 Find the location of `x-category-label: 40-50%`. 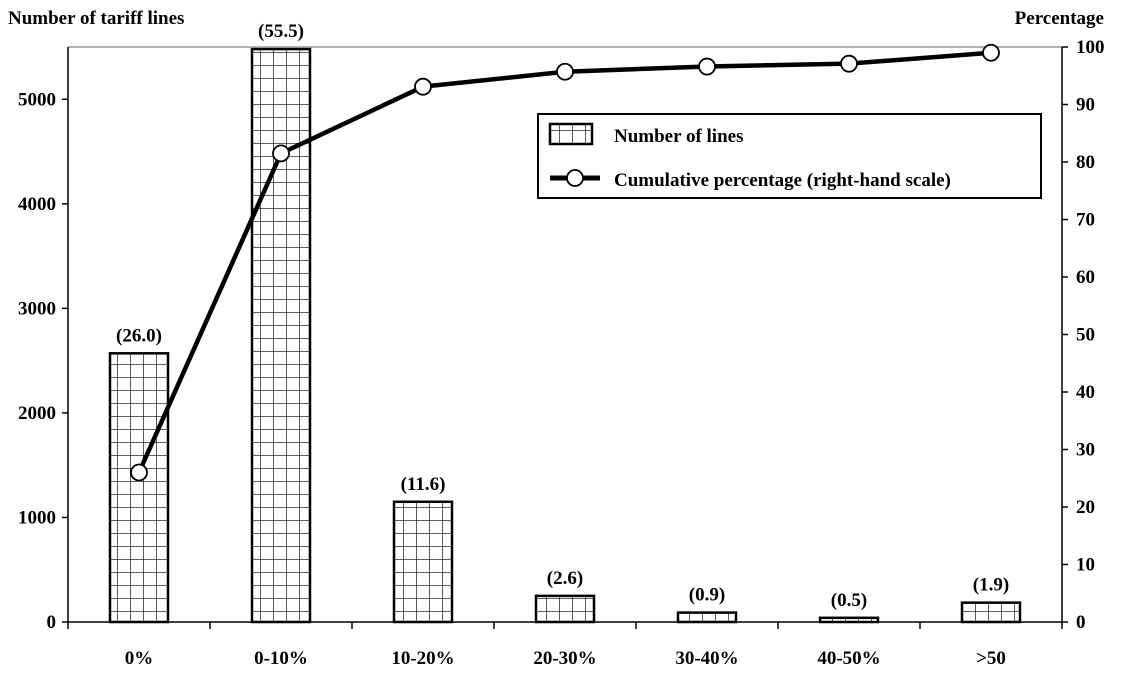

x-category-label: 40-50% is located at coordinates (848, 658).